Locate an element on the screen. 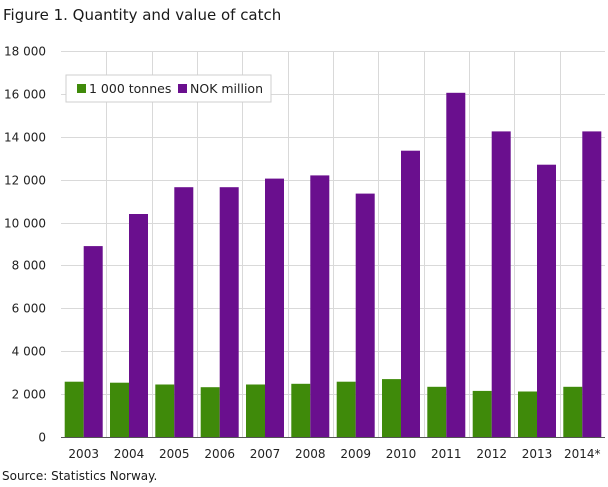  y-tick-label: 14 000 is located at coordinates (25, 138).